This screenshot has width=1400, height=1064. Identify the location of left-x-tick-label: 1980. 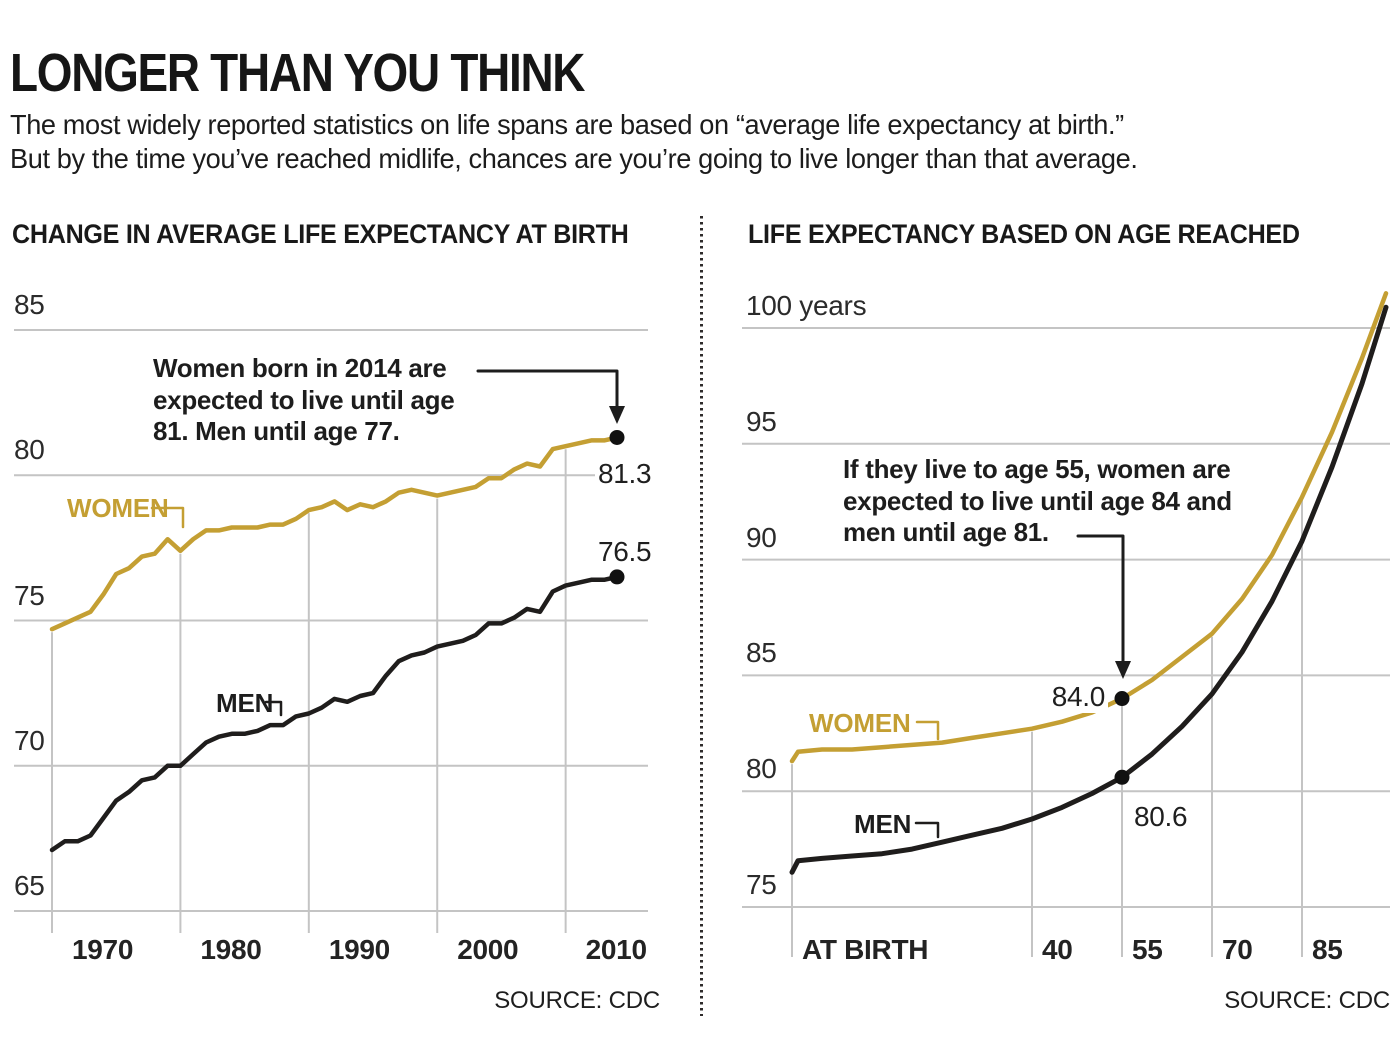
(231, 949).